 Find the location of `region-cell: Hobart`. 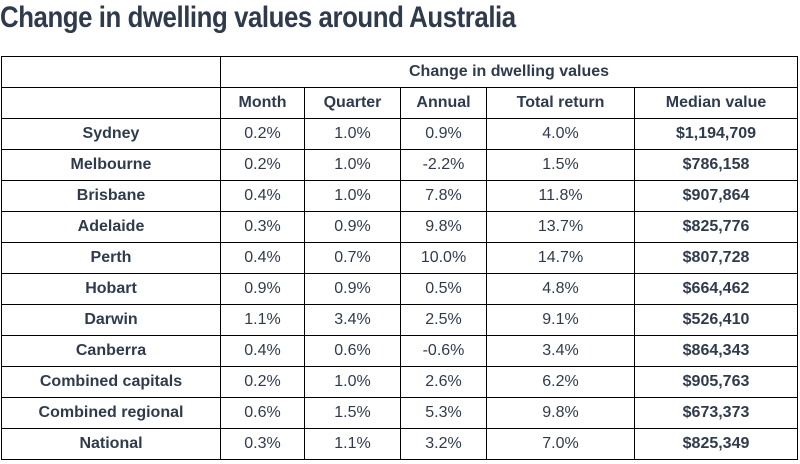

region-cell: Hobart is located at coordinates (111, 289).